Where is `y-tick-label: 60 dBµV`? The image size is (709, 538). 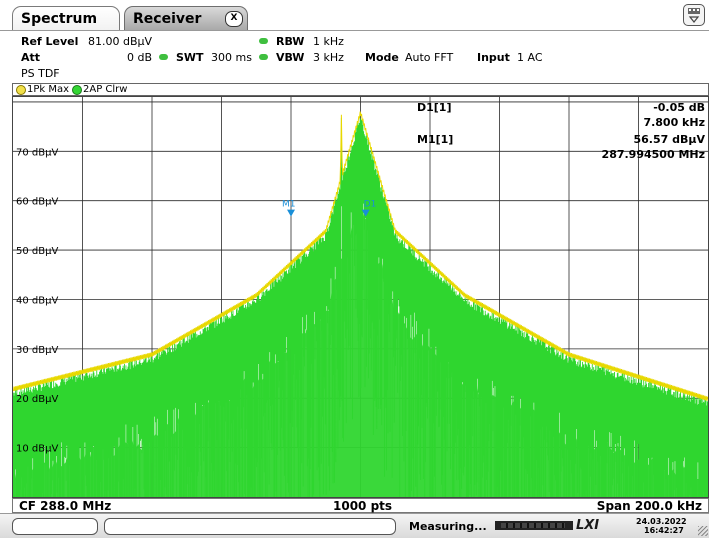 y-tick-label: 60 dBµV is located at coordinates (37, 202).